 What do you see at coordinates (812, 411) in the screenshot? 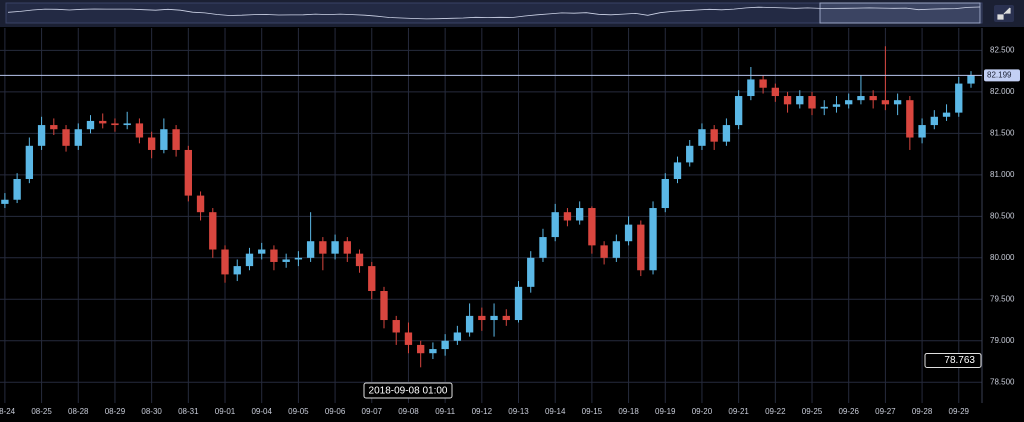
I see `x-tick-label: 09-25` at bounding box center [812, 411].